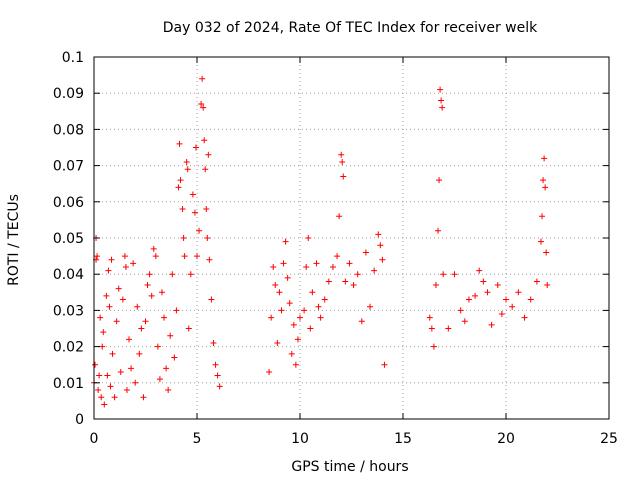 This screenshot has width=640, height=480. I want to click on x-tick-label: 20, so click(506, 439).